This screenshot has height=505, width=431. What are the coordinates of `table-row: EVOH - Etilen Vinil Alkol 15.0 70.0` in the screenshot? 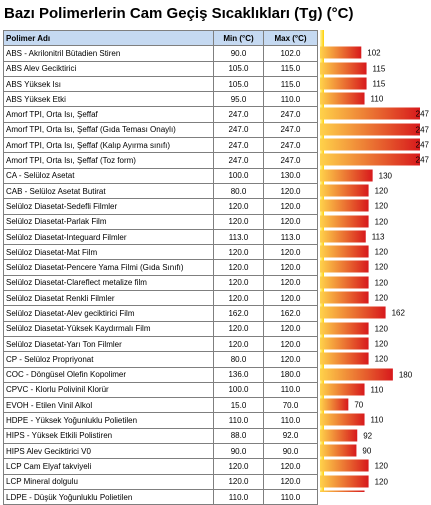 It's located at (160, 405).